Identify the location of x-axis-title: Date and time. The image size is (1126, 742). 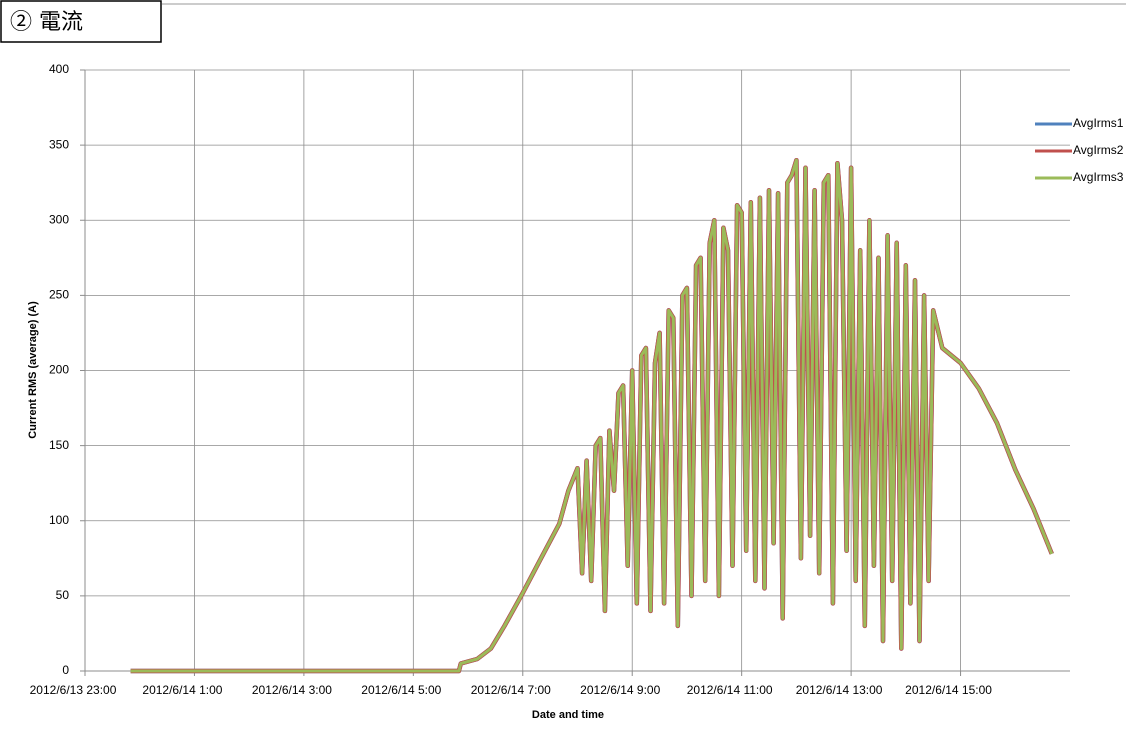
(568, 715).